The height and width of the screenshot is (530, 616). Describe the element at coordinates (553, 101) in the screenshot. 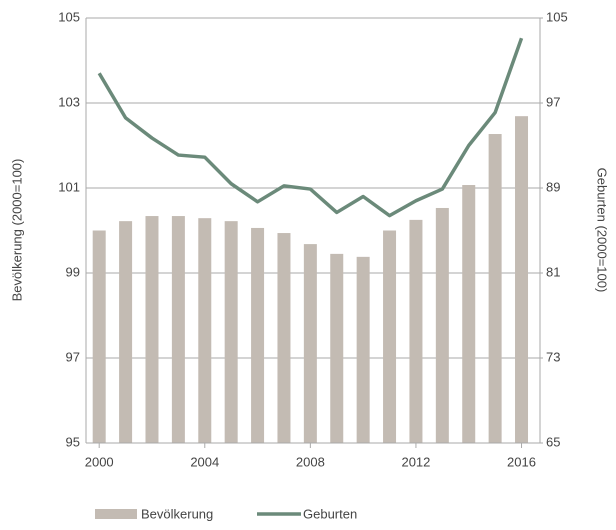

I see `y2-tick-label: 97` at that location.